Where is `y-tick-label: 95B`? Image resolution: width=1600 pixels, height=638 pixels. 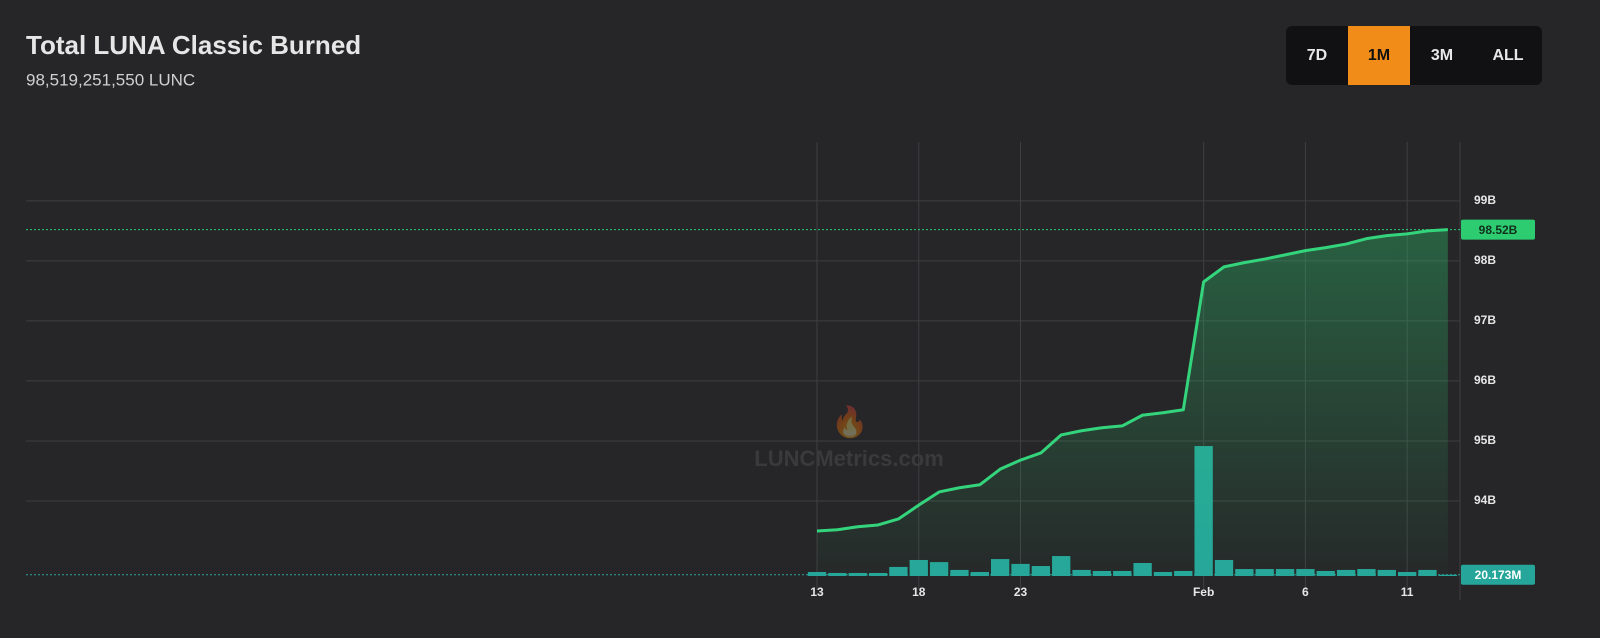 y-tick-label: 95B is located at coordinates (1485, 440).